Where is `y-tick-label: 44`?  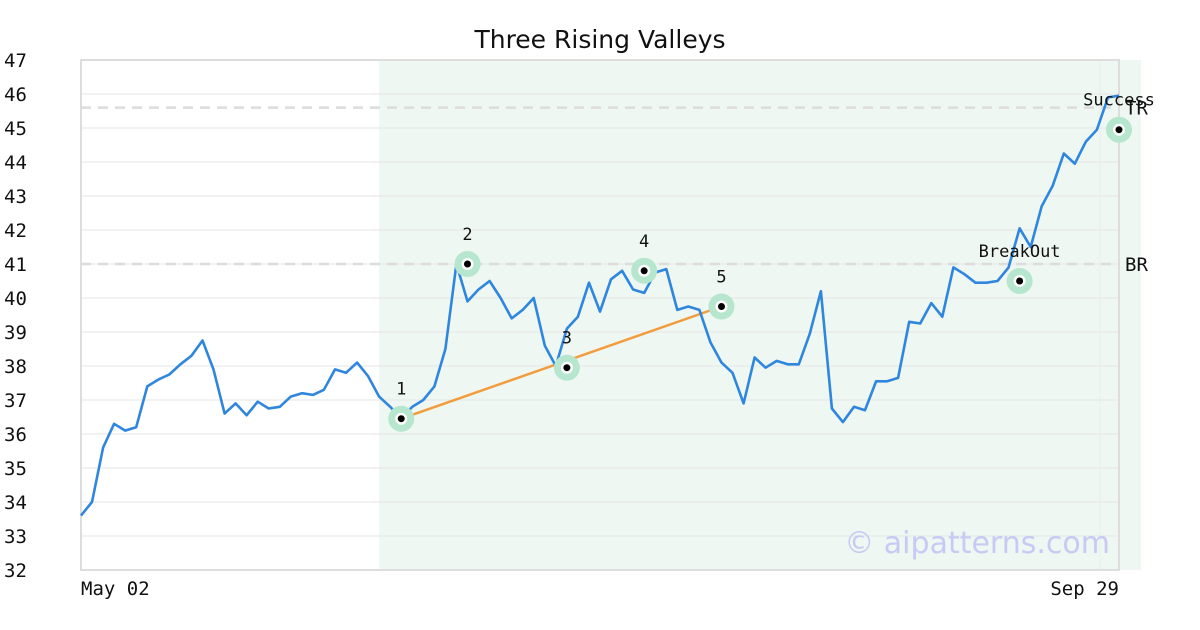 y-tick-label: 44 is located at coordinates (15, 163).